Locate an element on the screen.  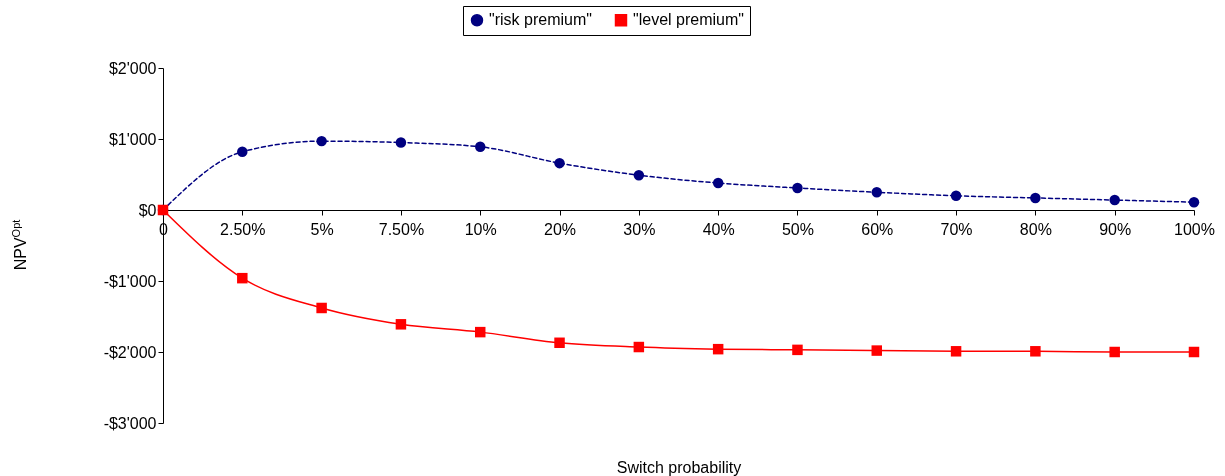
x-tick-label: 60% is located at coordinates (877, 229).